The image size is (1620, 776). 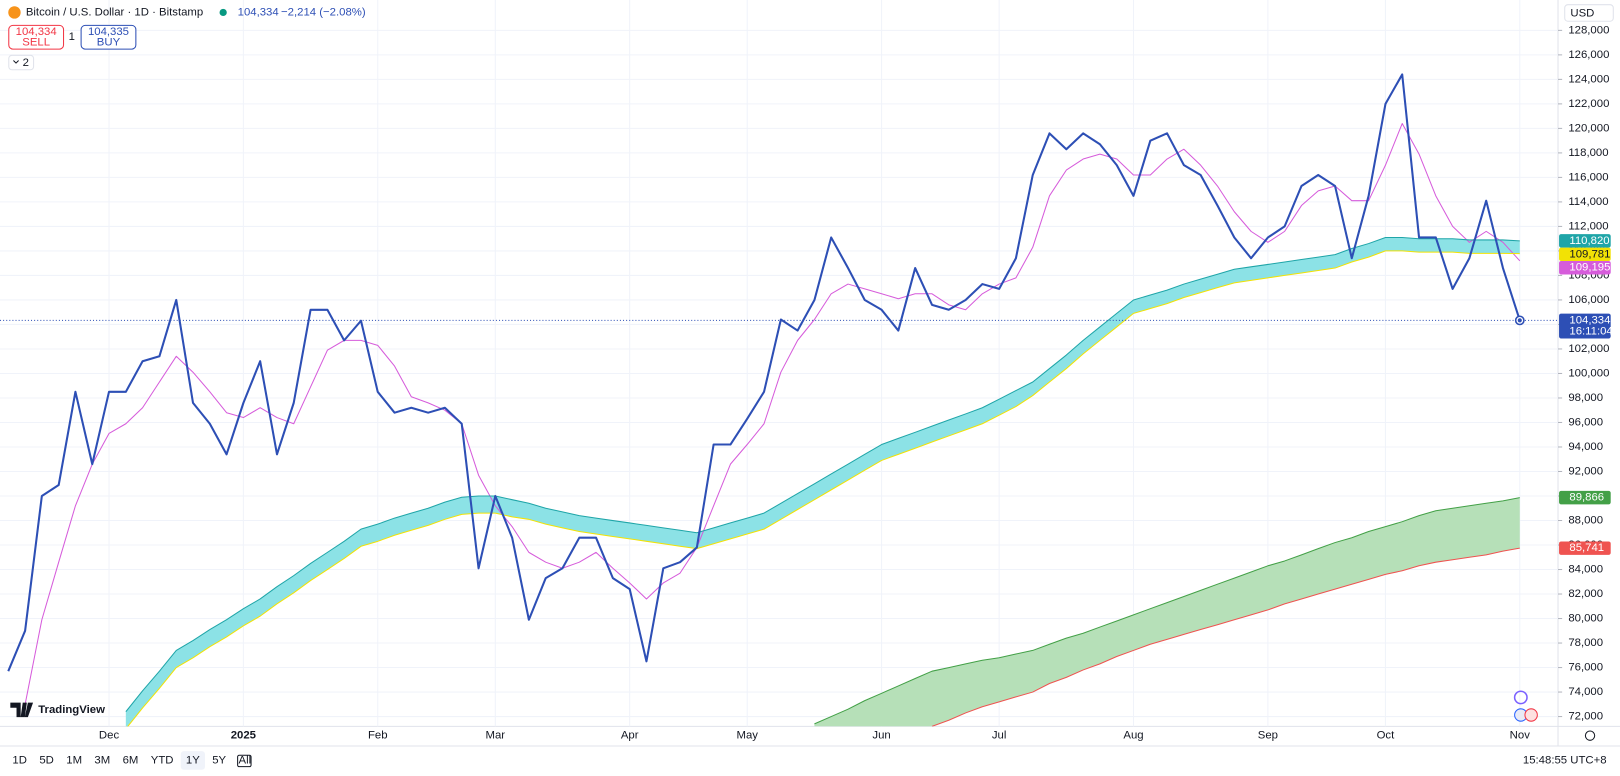 What do you see at coordinates (16, 62) in the screenshot?
I see `chevron-icon` at bounding box center [16, 62].